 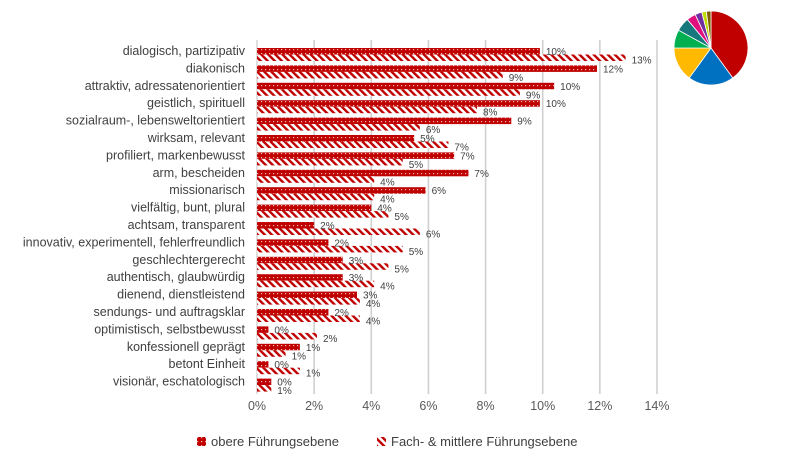 I want to click on category-label: profiliert, markenbewusst, so click(x=175, y=155).